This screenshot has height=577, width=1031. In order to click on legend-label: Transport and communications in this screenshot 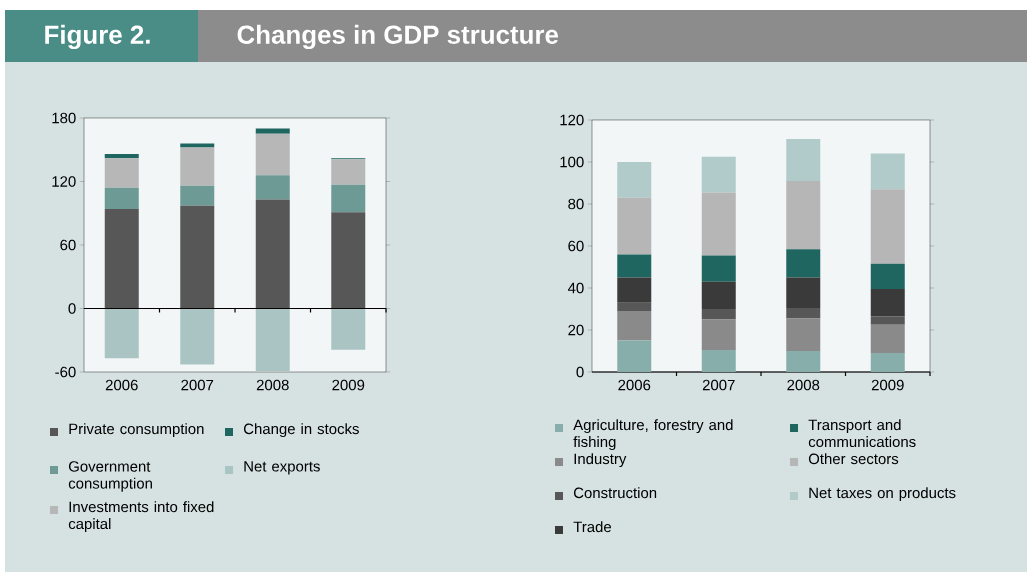, I will do `click(862, 433)`.